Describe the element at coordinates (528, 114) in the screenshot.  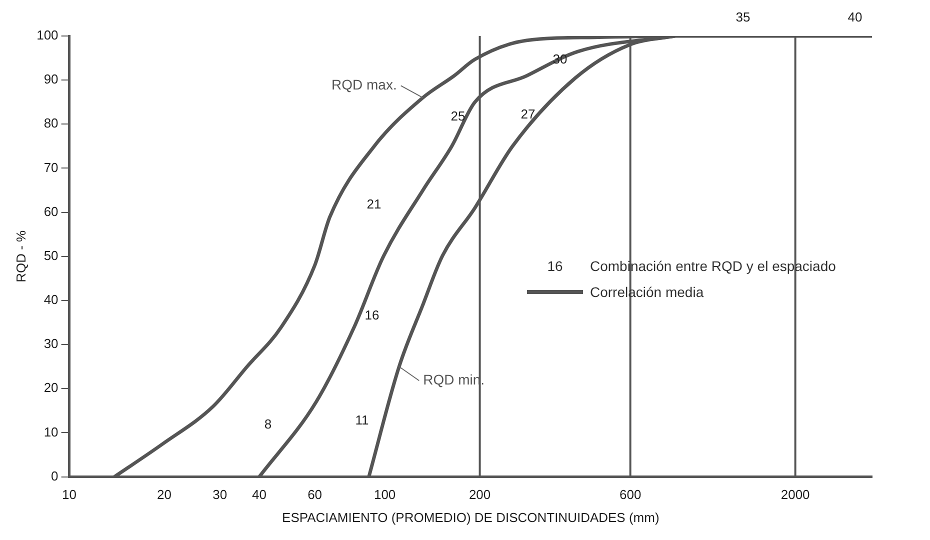
I see `annotation: 27` at that location.